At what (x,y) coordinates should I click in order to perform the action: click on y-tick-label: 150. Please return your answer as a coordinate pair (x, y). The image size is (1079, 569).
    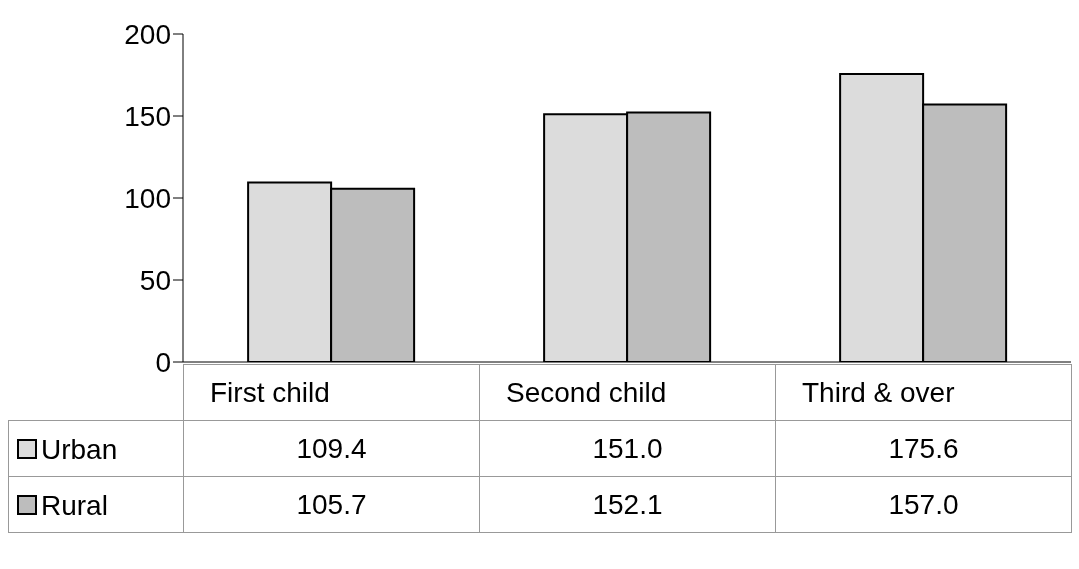
    Looking at the image, I should click on (147, 116).